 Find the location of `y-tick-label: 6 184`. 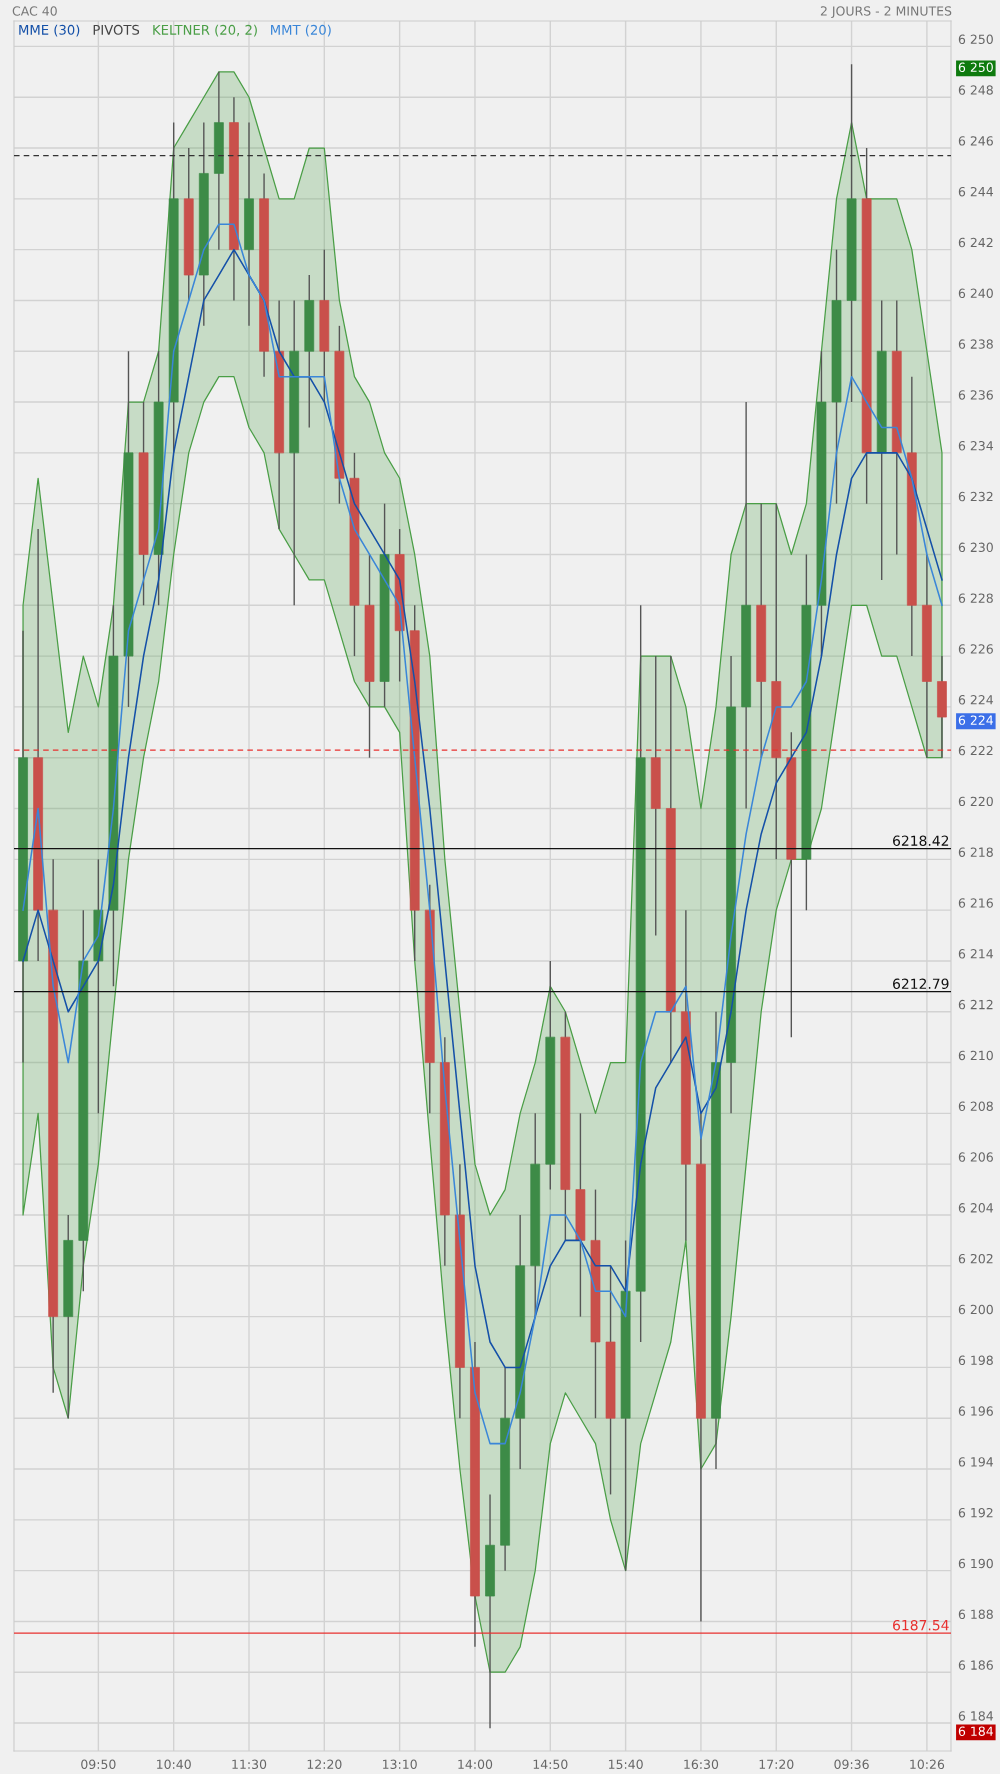

y-tick-label: 6 184 is located at coordinates (976, 1716).